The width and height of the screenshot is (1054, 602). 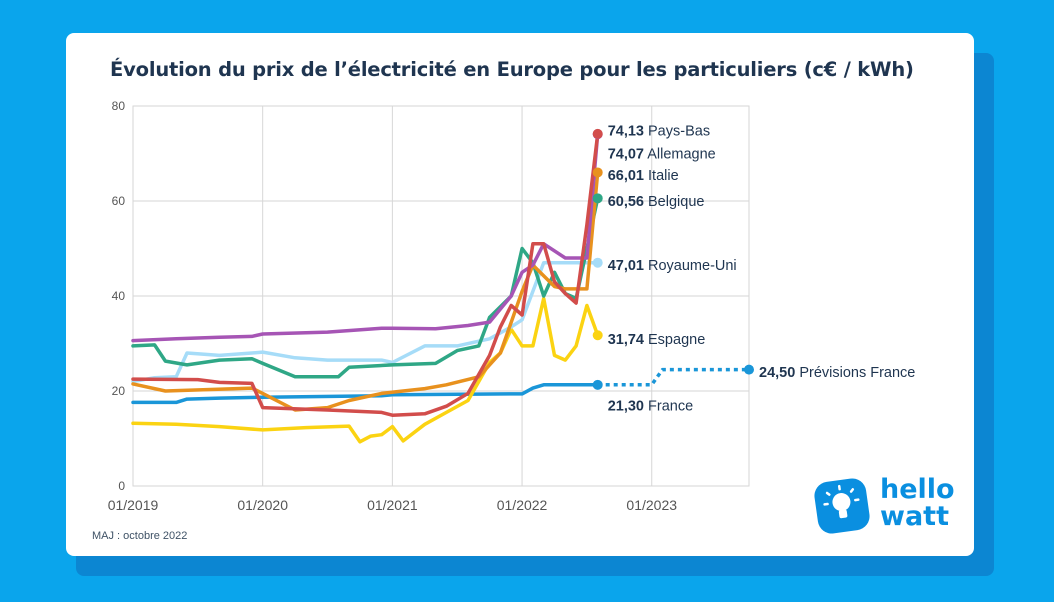 I want to click on series-line-france, so click(x=365, y=394).